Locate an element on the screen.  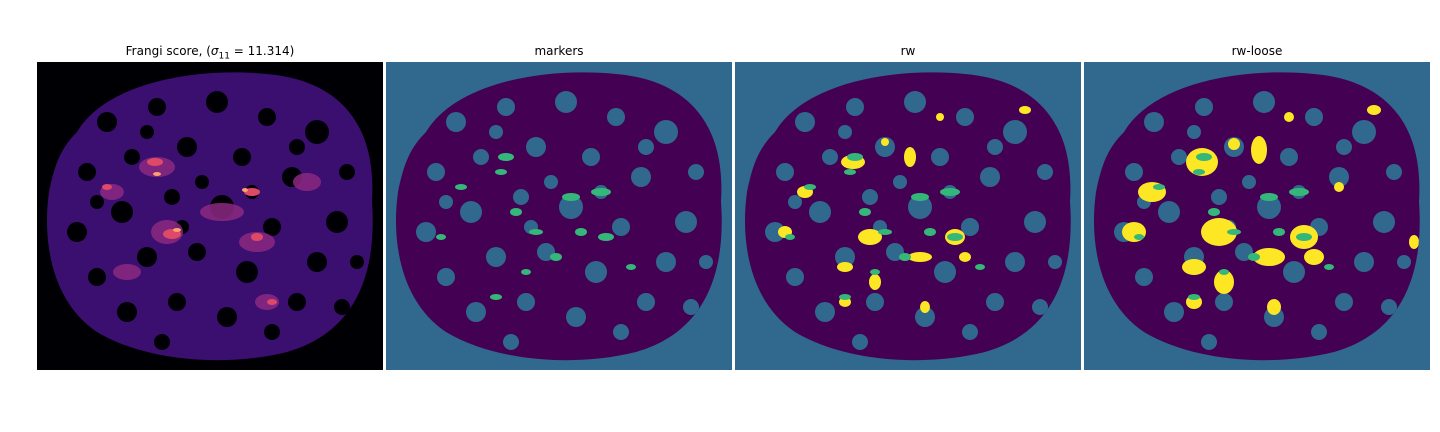
title-prefix: Frangi score, ( is located at coordinates (168, 51).